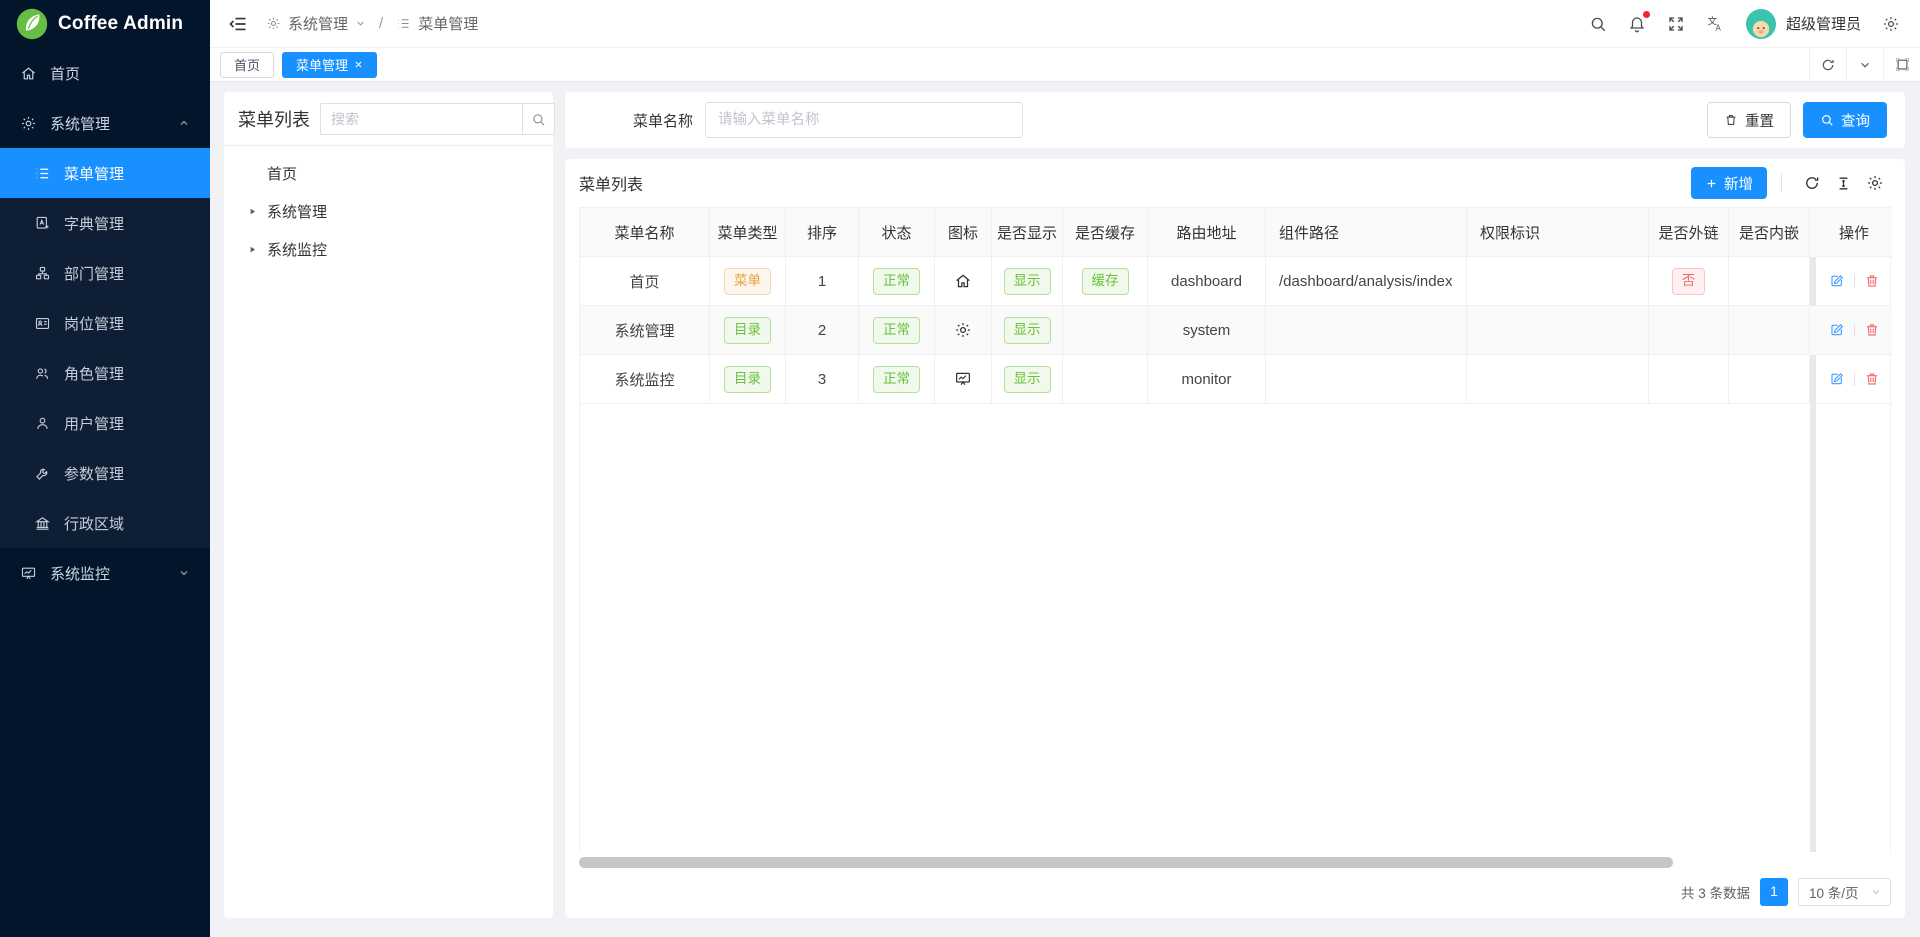 The width and height of the screenshot is (1920, 937). I want to click on monitor-icon, so click(963, 379).